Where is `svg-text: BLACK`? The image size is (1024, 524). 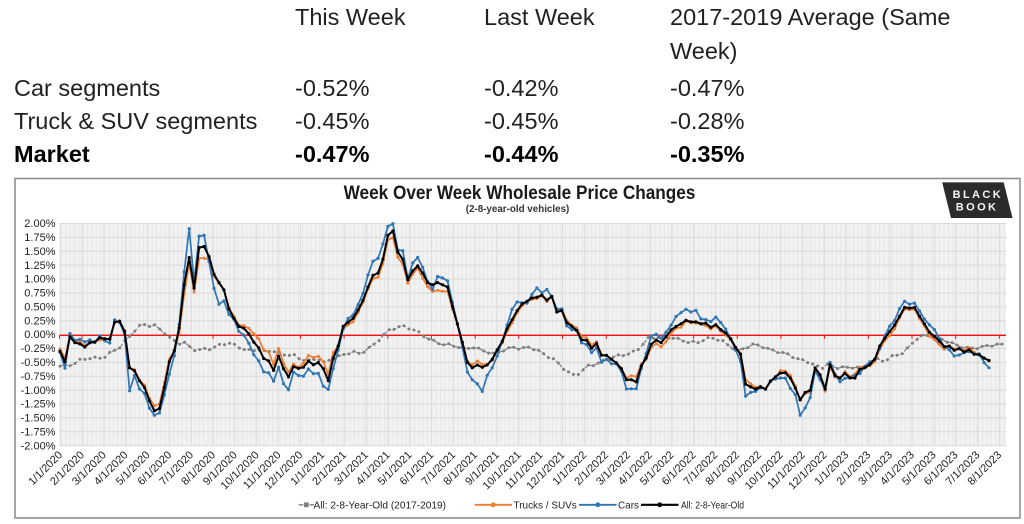
svg-text: BLACK is located at coordinates (978, 195).